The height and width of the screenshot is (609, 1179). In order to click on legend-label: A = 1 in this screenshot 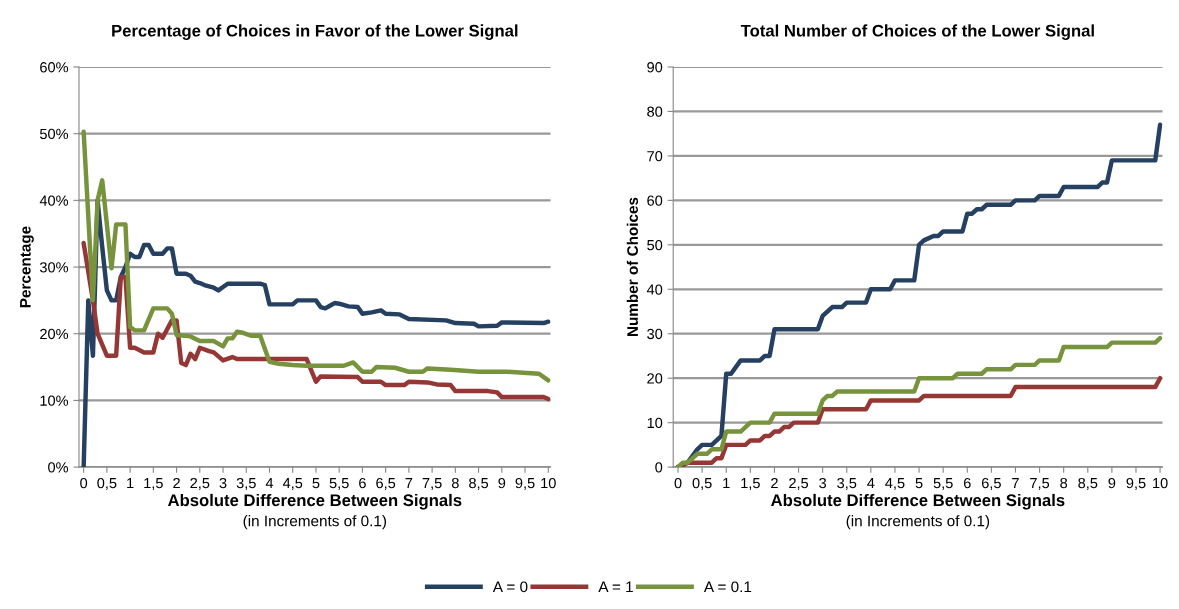, I will do `click(615, 587)`.